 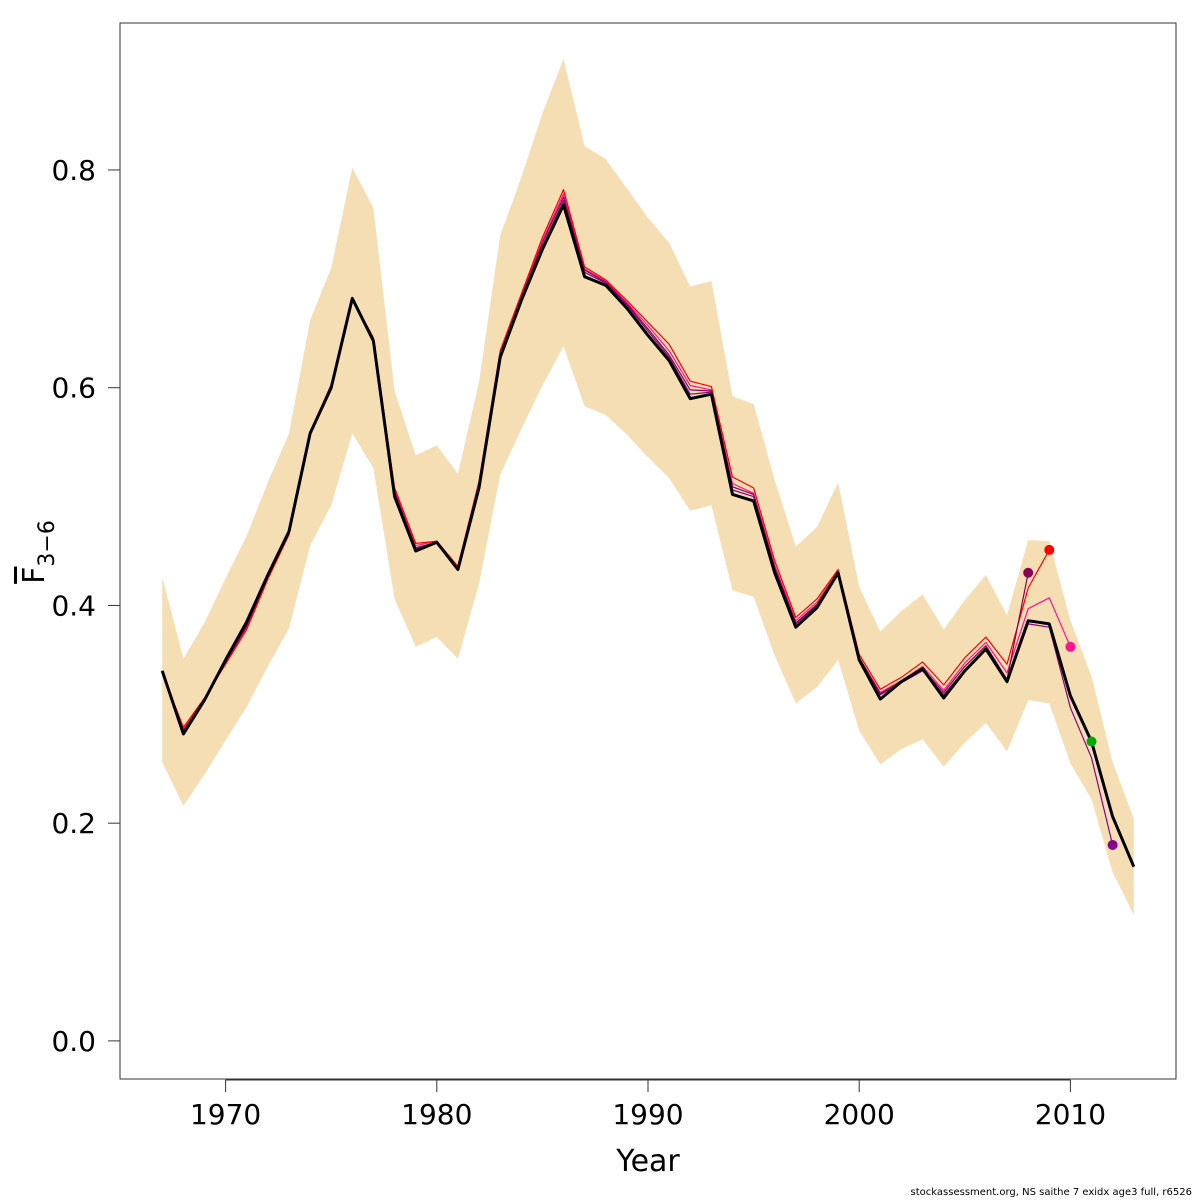 I want to click on x-tick-label: 1970, so click(x=225, y=1114).